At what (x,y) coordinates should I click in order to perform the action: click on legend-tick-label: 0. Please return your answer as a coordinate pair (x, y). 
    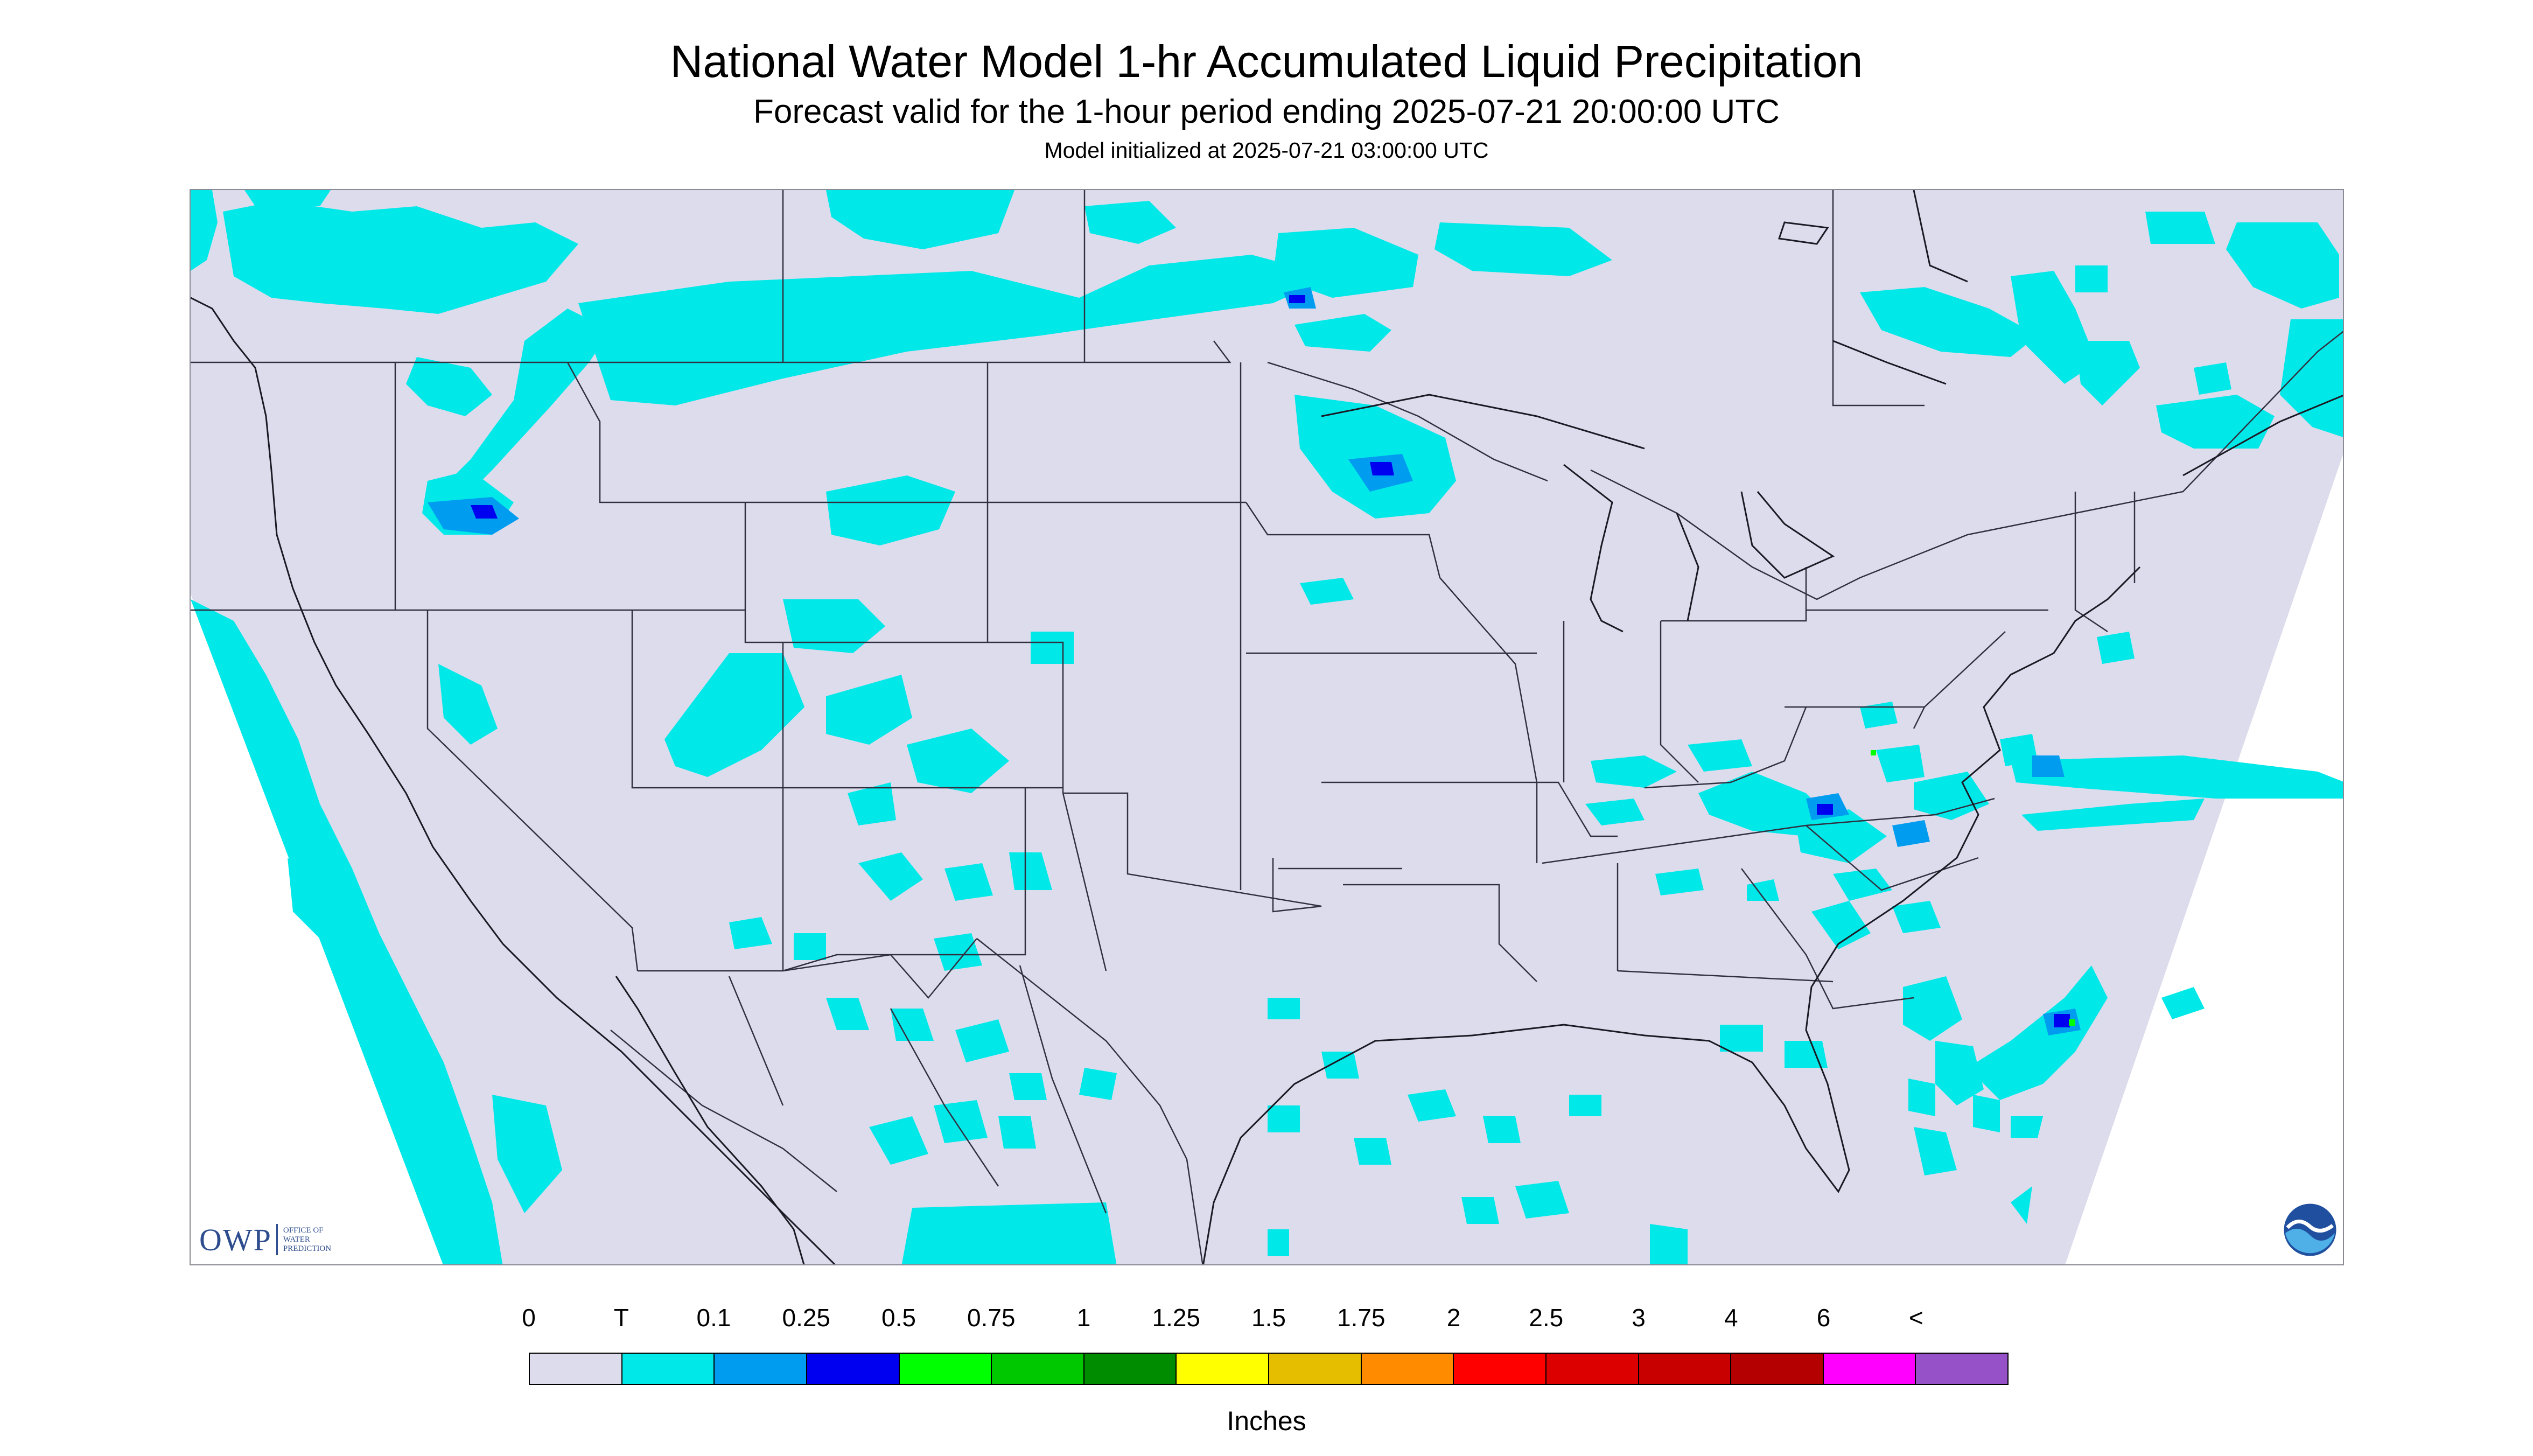
    Looking at the image, I should click on (529, 1318).